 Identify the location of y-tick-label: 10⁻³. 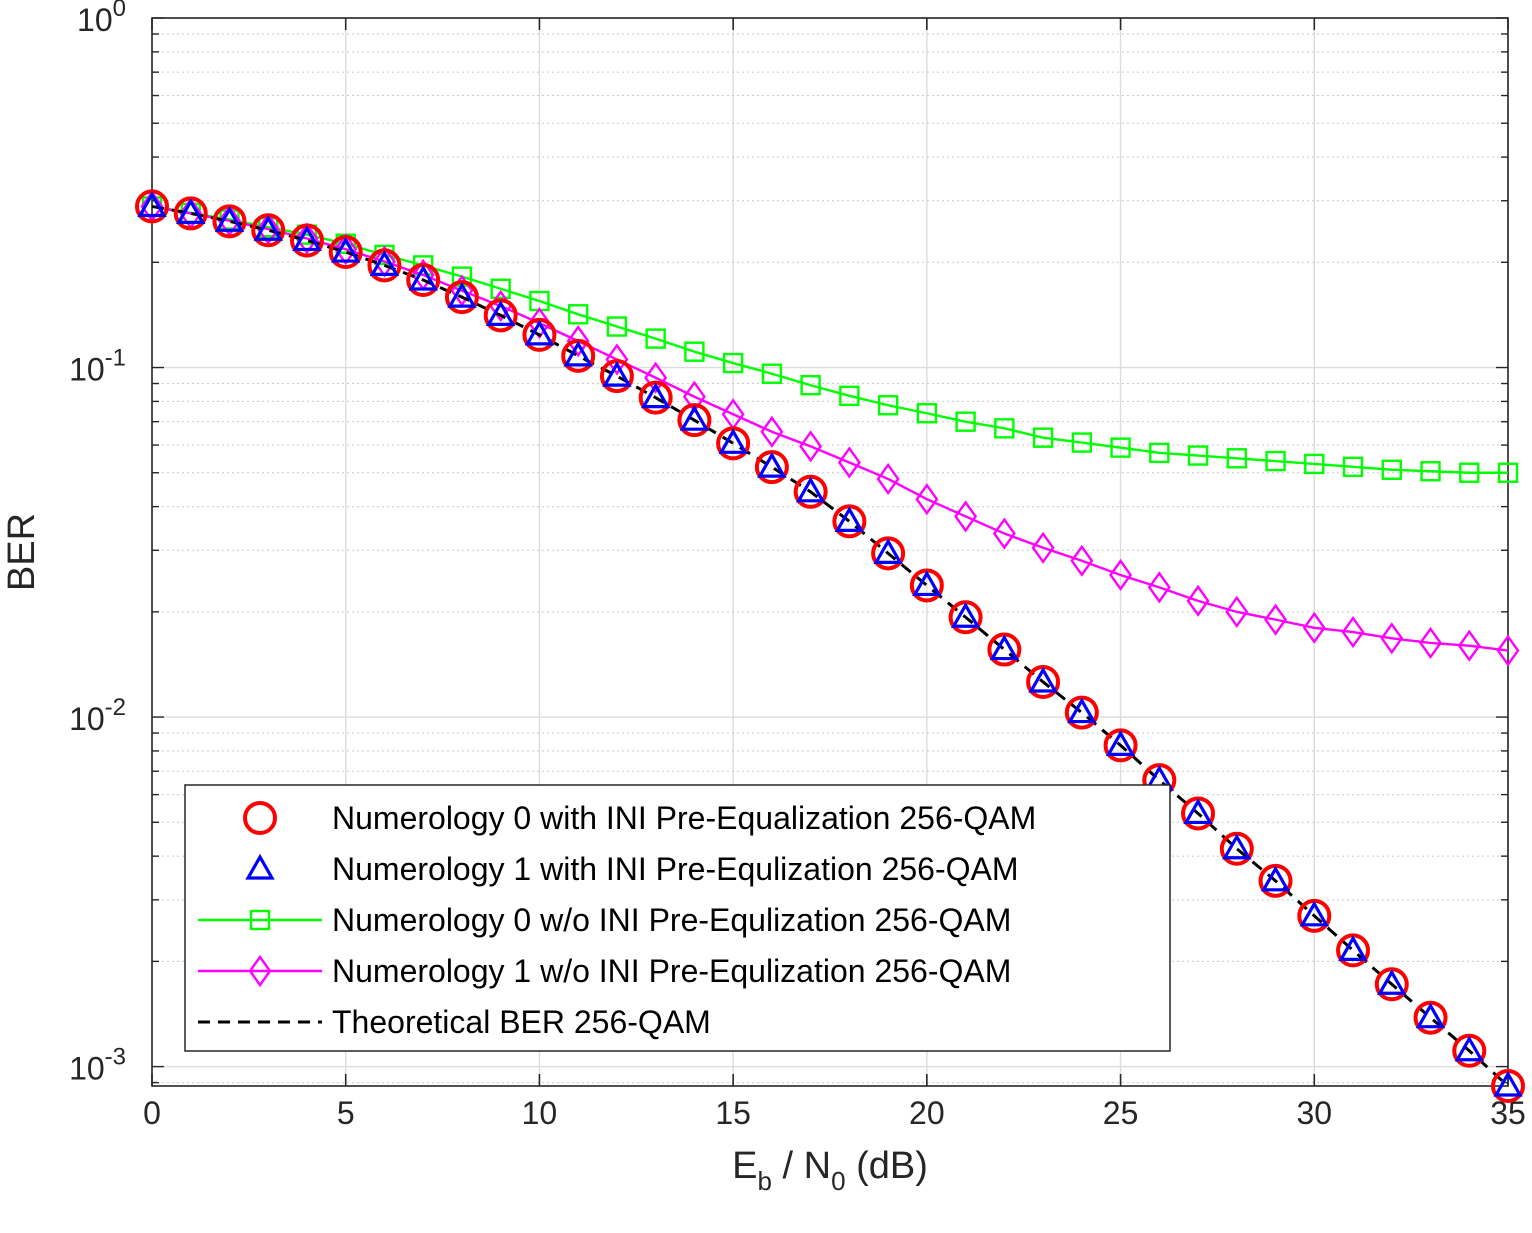
(97, 1065).